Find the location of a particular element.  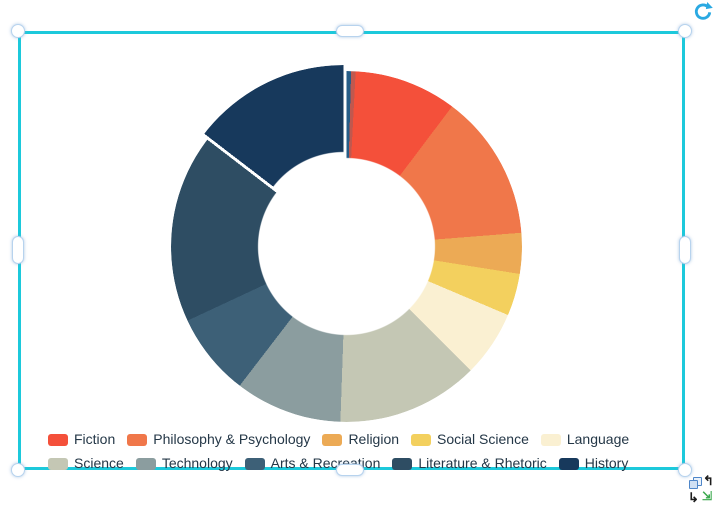

duplicate-front-square is located at coordinates (693, 484).